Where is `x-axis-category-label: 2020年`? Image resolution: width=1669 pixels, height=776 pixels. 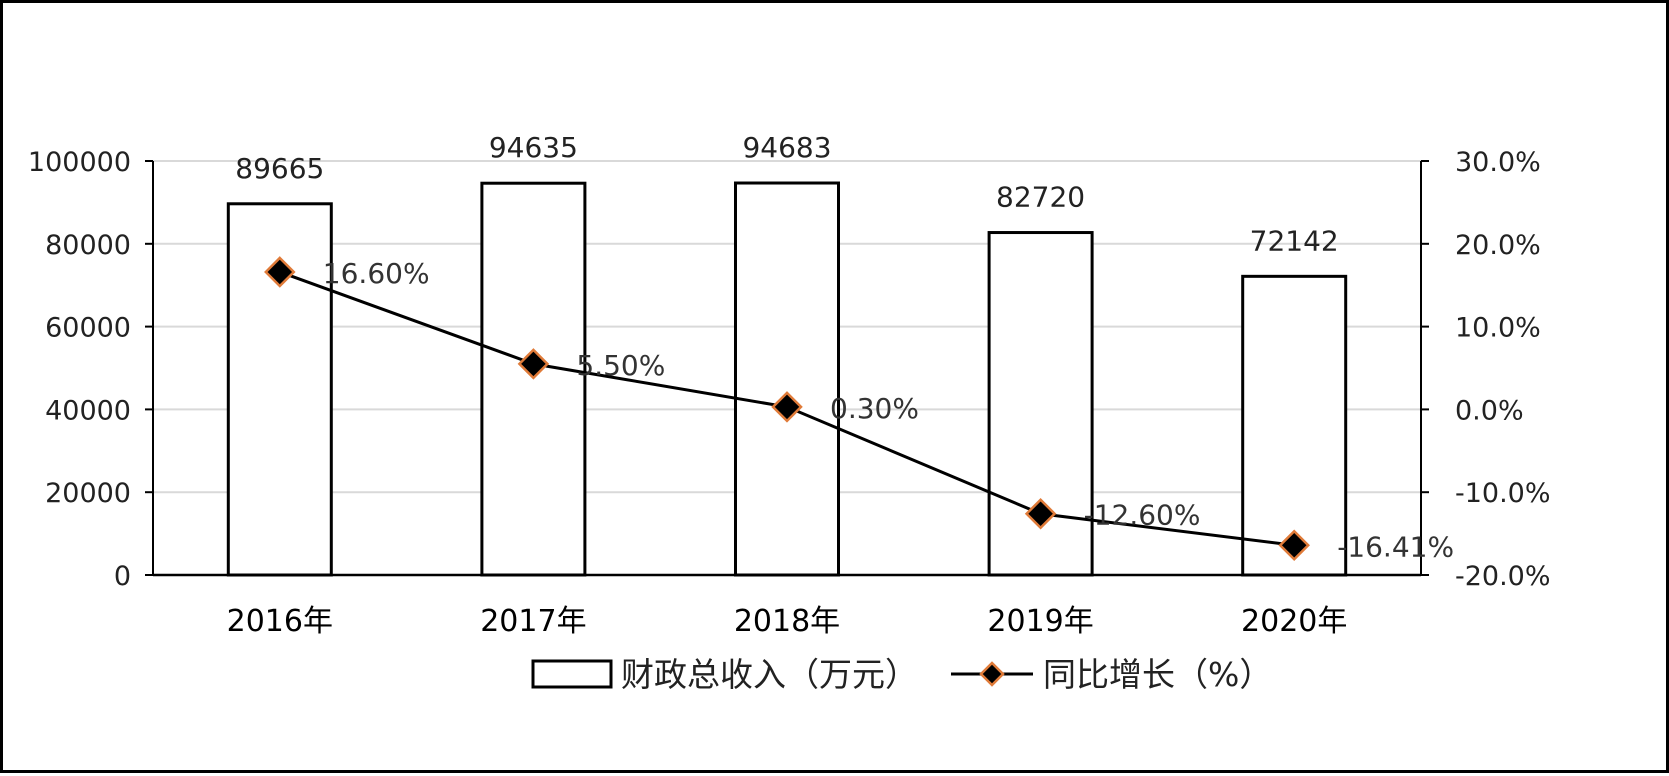 x-axis-category-label: 2020年 is located at coordinates (1294, 621).